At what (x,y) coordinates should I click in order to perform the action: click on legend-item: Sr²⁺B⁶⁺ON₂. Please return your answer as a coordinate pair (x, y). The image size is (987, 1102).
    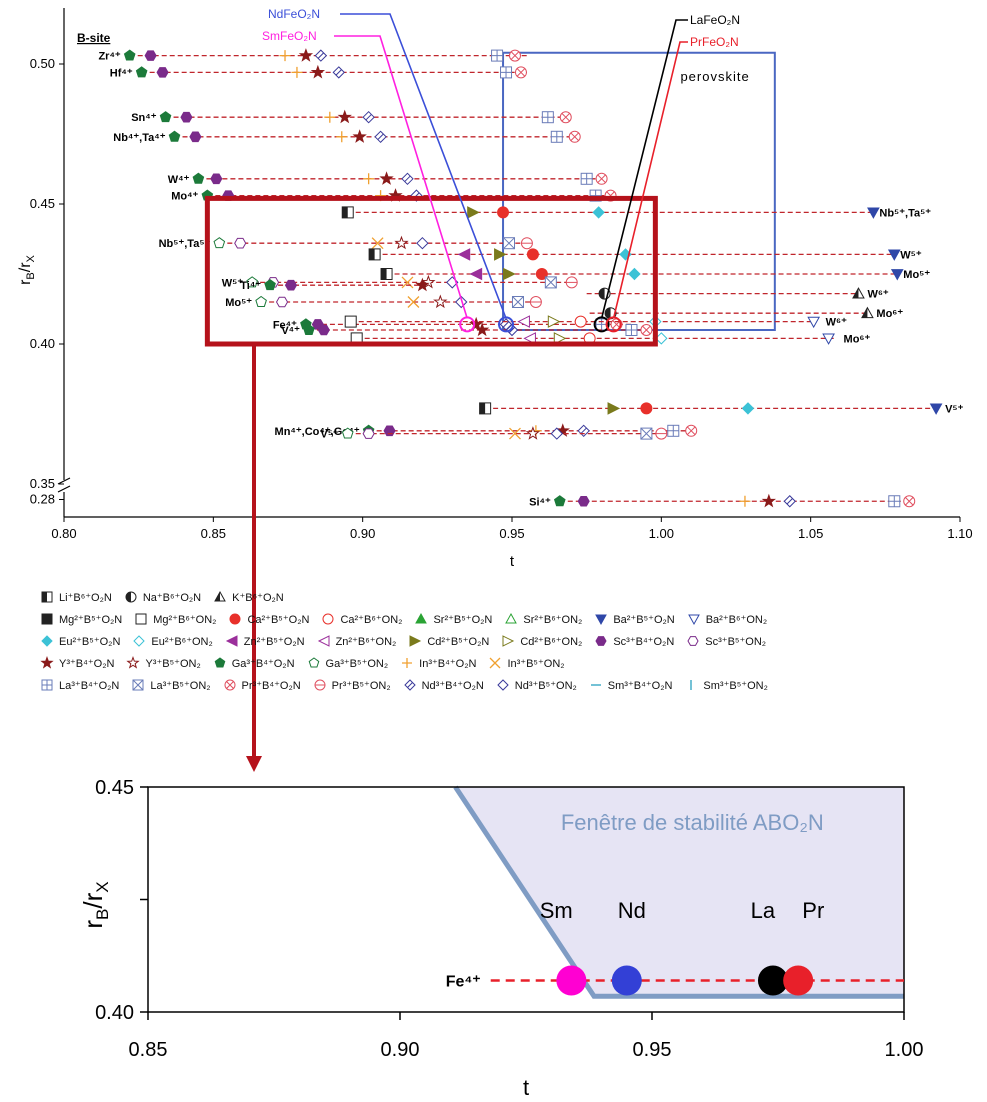
    Looking at the image, I should click on (543, 619).